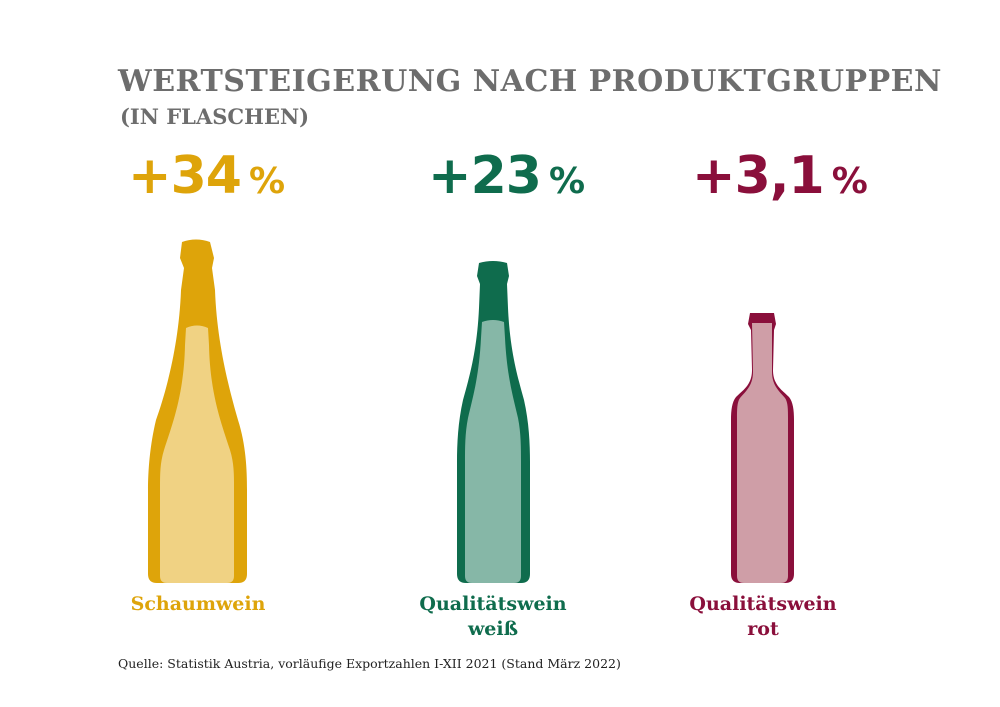 The image size is (1000, 707). Describe the element at coordinates (493, 629) in the screenshot. I see `category-label-line2: weiß` at that location.